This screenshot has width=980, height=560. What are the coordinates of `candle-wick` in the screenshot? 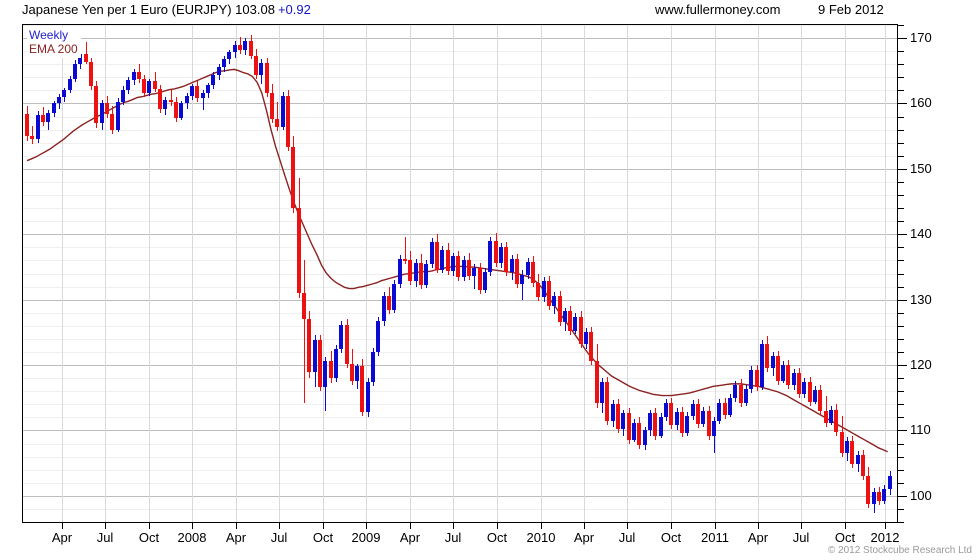 It's located at (86, 53).